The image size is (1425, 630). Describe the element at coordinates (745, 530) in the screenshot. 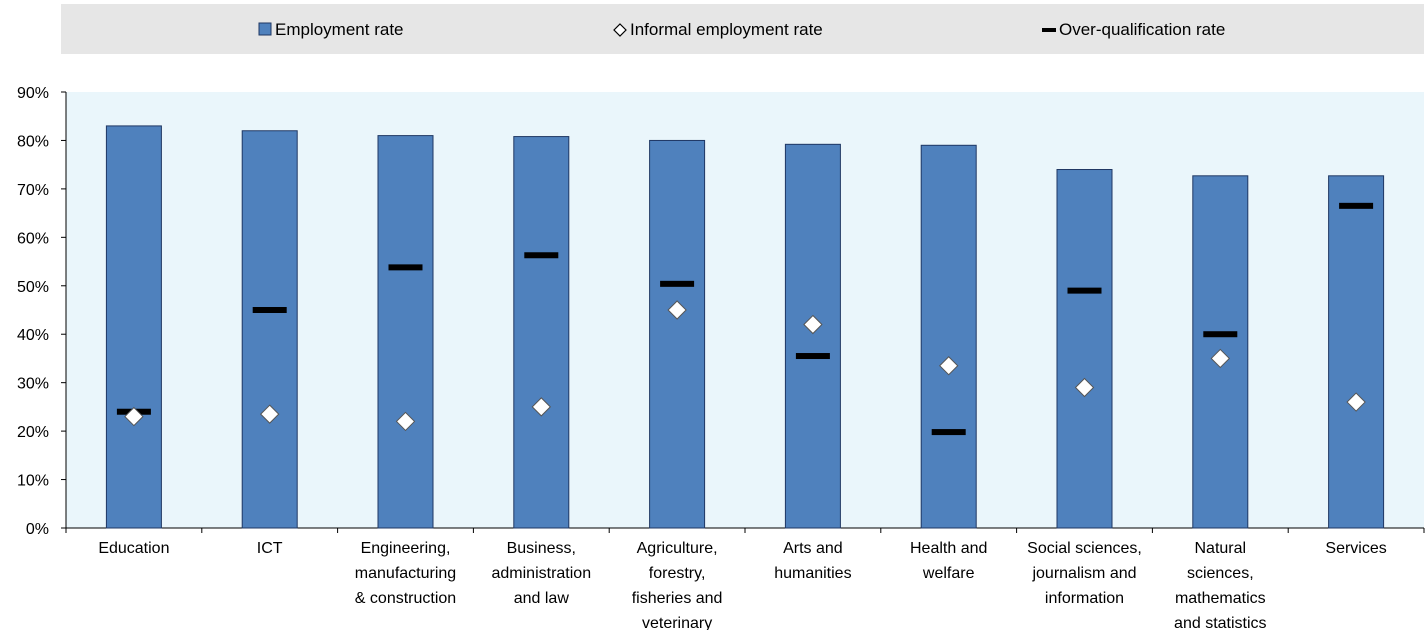

I see `x-axis` at that location.